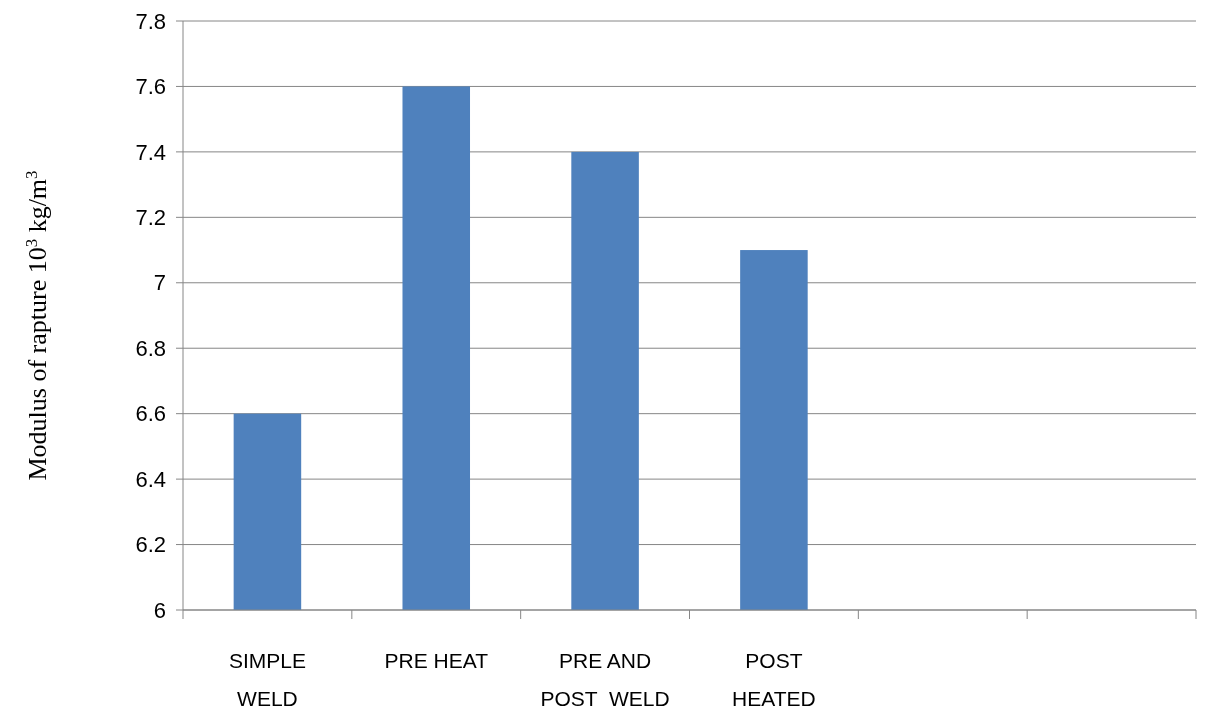 The width and height of the screenshot is (1208, 715). I want to click on y-tick-label: 7.4, so click(150, 152).